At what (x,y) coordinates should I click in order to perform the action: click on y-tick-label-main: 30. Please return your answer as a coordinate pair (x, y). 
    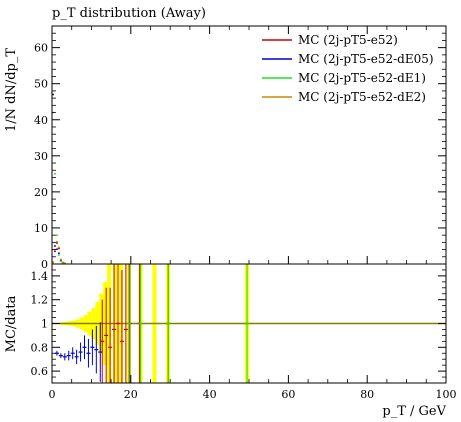
    Looking at the image, I should click on (41, 156).